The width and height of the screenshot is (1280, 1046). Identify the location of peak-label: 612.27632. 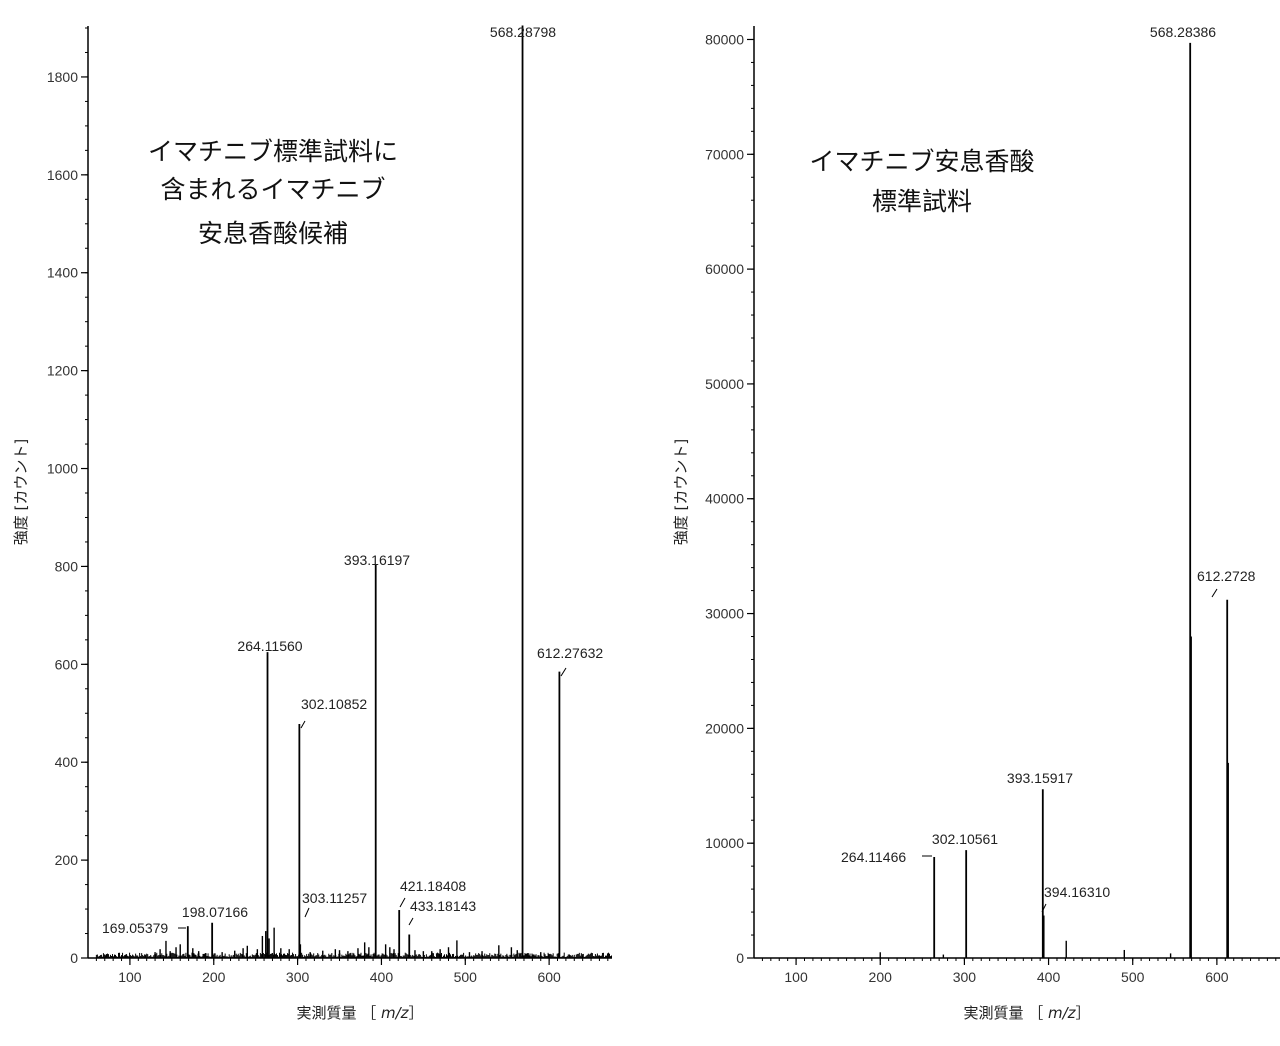
(570, 653).